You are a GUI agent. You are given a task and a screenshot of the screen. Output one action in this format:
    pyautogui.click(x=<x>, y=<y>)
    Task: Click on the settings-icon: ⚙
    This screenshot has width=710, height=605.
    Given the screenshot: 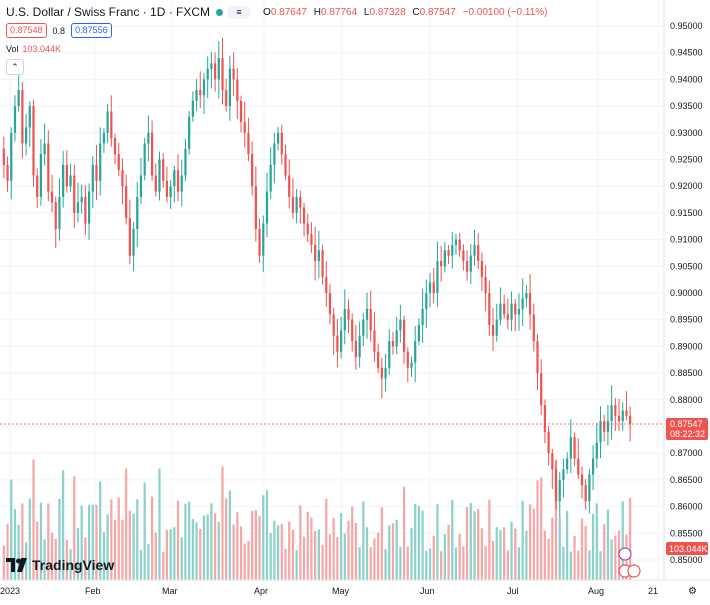 What is the action you would take?
    pyautogui.click(x=692, y=591)
    